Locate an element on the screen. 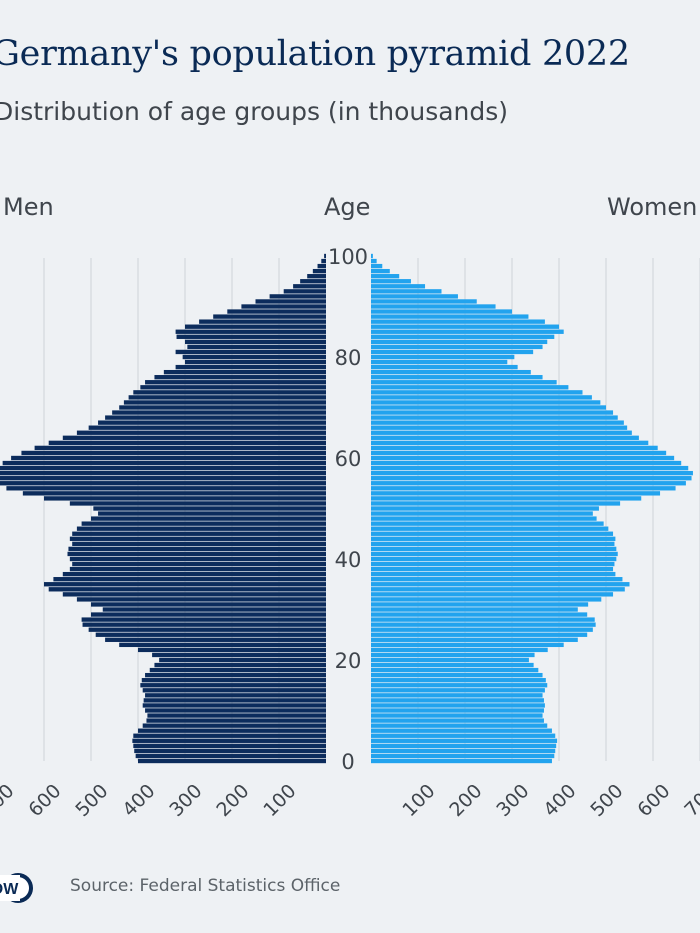 Image resolution: width=700 pixels, height=933 pixels. men-axis-tick-label: 300 is located at coordinates (185, 800).